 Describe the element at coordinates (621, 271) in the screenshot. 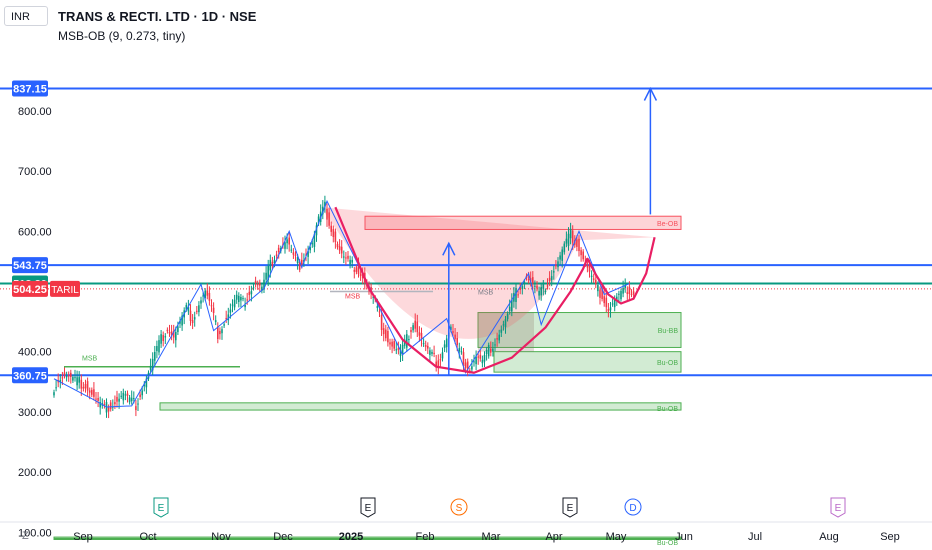

I see `handle-curve` at that location.